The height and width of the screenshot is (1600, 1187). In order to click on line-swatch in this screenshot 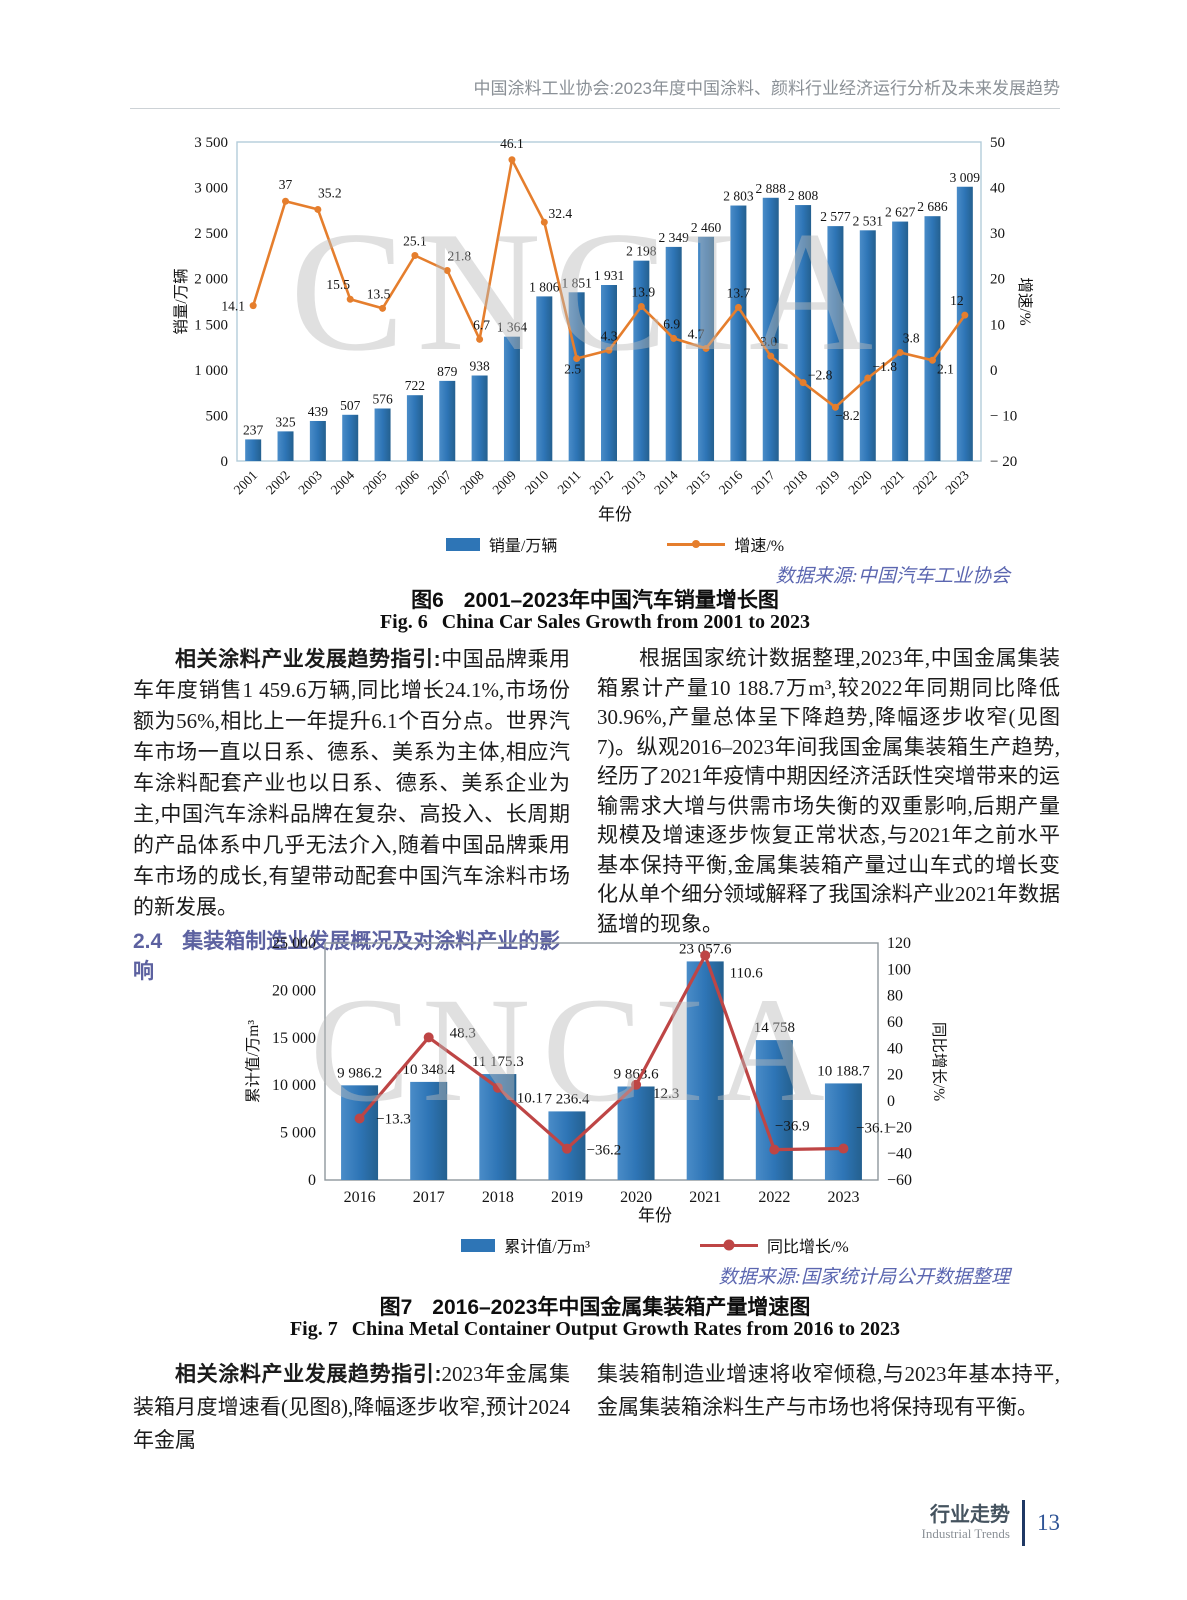, I will do `click(696, 544)`.